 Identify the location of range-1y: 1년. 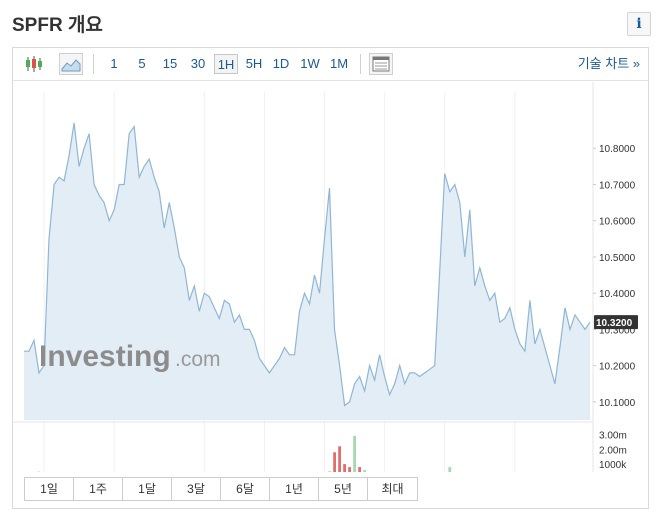
(294, 489).